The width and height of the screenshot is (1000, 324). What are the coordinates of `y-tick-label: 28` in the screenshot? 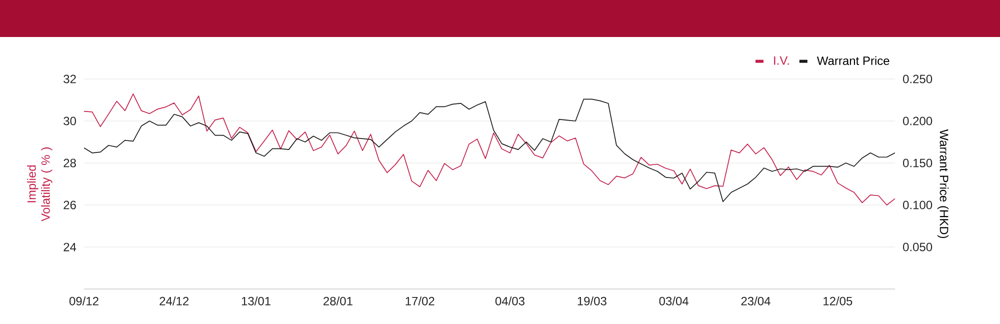 It's located at (70, 163).